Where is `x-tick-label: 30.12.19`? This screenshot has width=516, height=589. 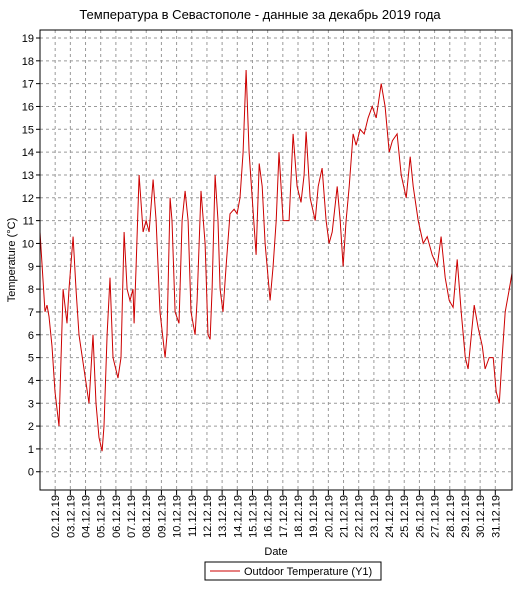 x-tick-label: 30.12.19 is located at coordinates (481, 516).